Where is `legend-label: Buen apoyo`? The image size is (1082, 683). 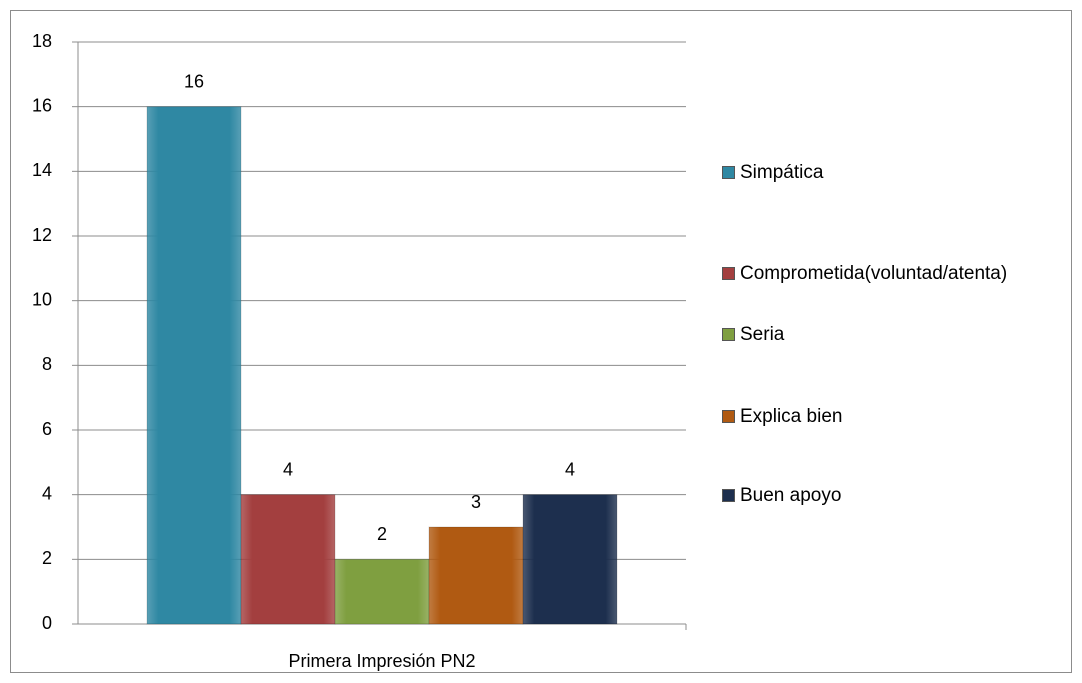 legend-label: Buen apoyo is located at coordinates (791, 495).